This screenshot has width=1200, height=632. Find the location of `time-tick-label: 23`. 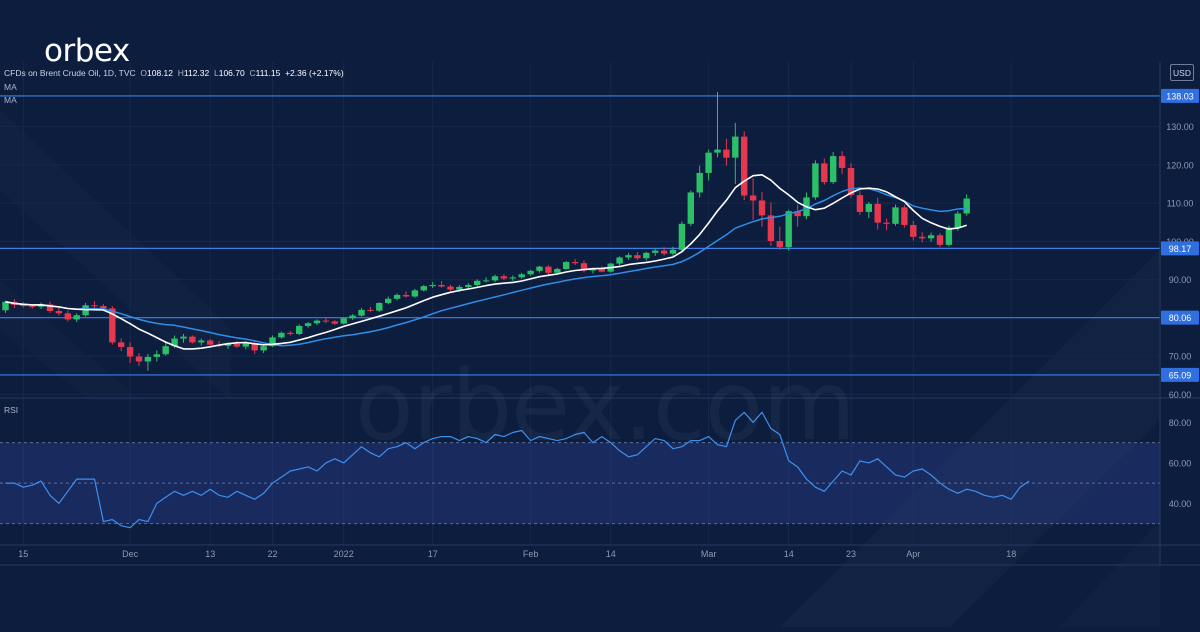

time-tick-label: 23 is located at coordinates (851, 554).